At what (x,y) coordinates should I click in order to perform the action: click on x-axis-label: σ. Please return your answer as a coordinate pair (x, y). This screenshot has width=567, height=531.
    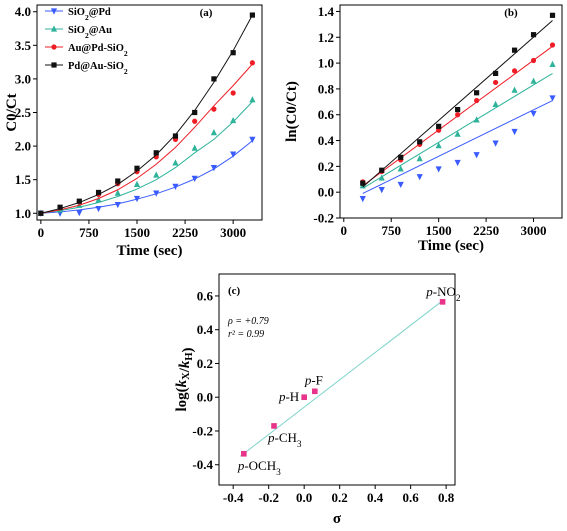
    Looking at the image, I should click on (337, 519).